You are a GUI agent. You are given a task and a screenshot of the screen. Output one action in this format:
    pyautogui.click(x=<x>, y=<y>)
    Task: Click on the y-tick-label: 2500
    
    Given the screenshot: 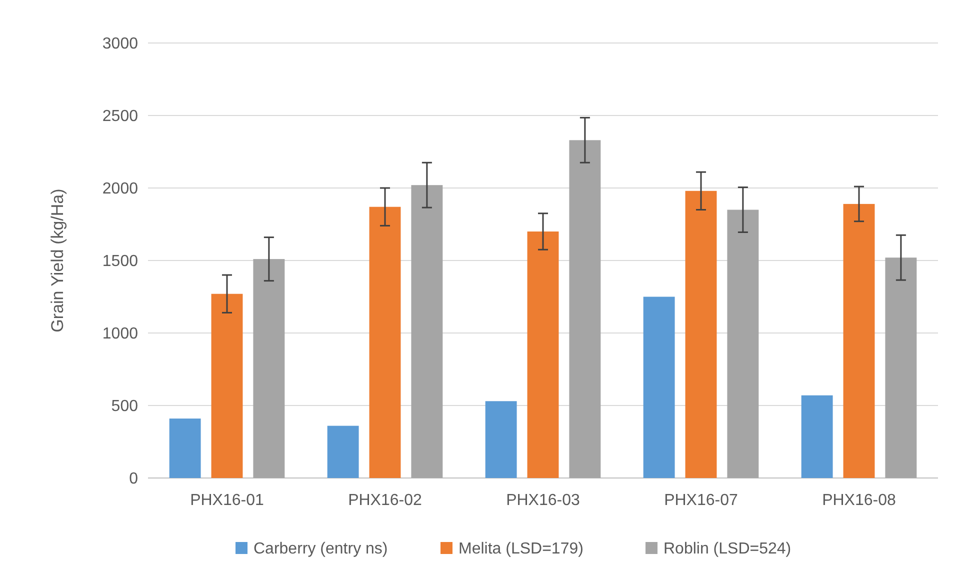 What is the action you would take?
    pyautogui.click(x=120, y=117)
    